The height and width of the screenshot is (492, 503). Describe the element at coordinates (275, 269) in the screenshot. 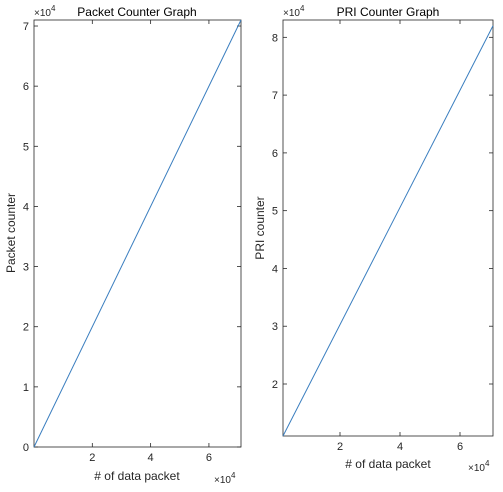

I see `pri-counter-ytick-label: 4` at that location.